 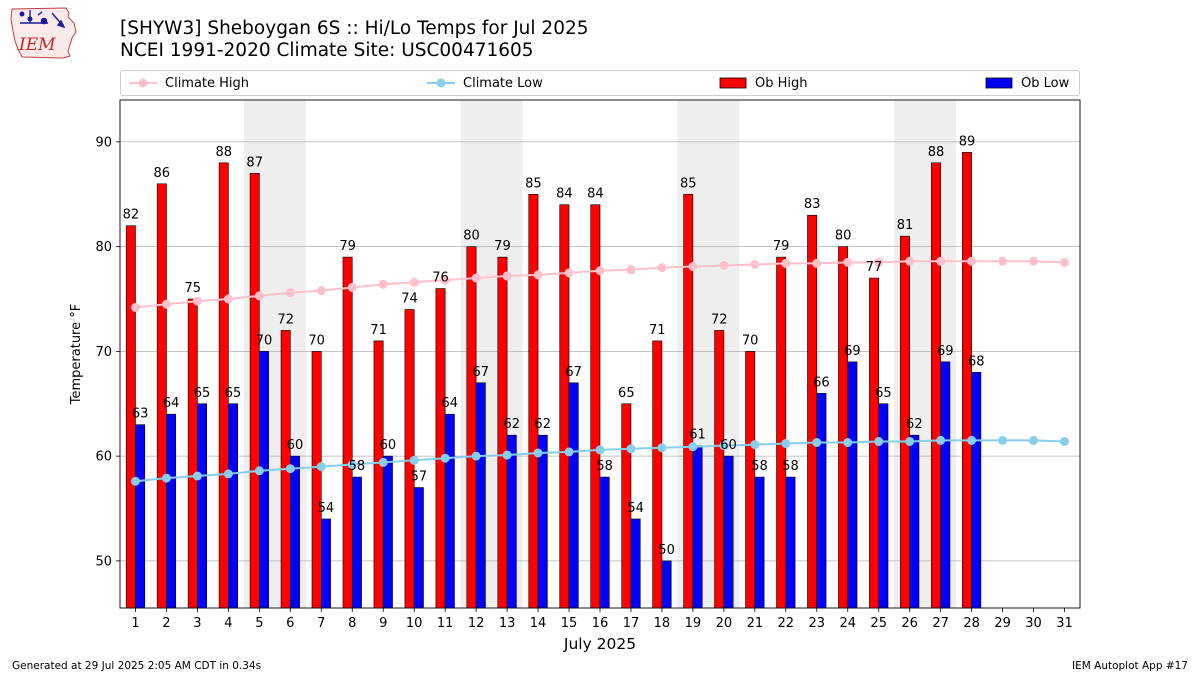 I want to click on legend-label: Ob High, so click(x=781, y=83).